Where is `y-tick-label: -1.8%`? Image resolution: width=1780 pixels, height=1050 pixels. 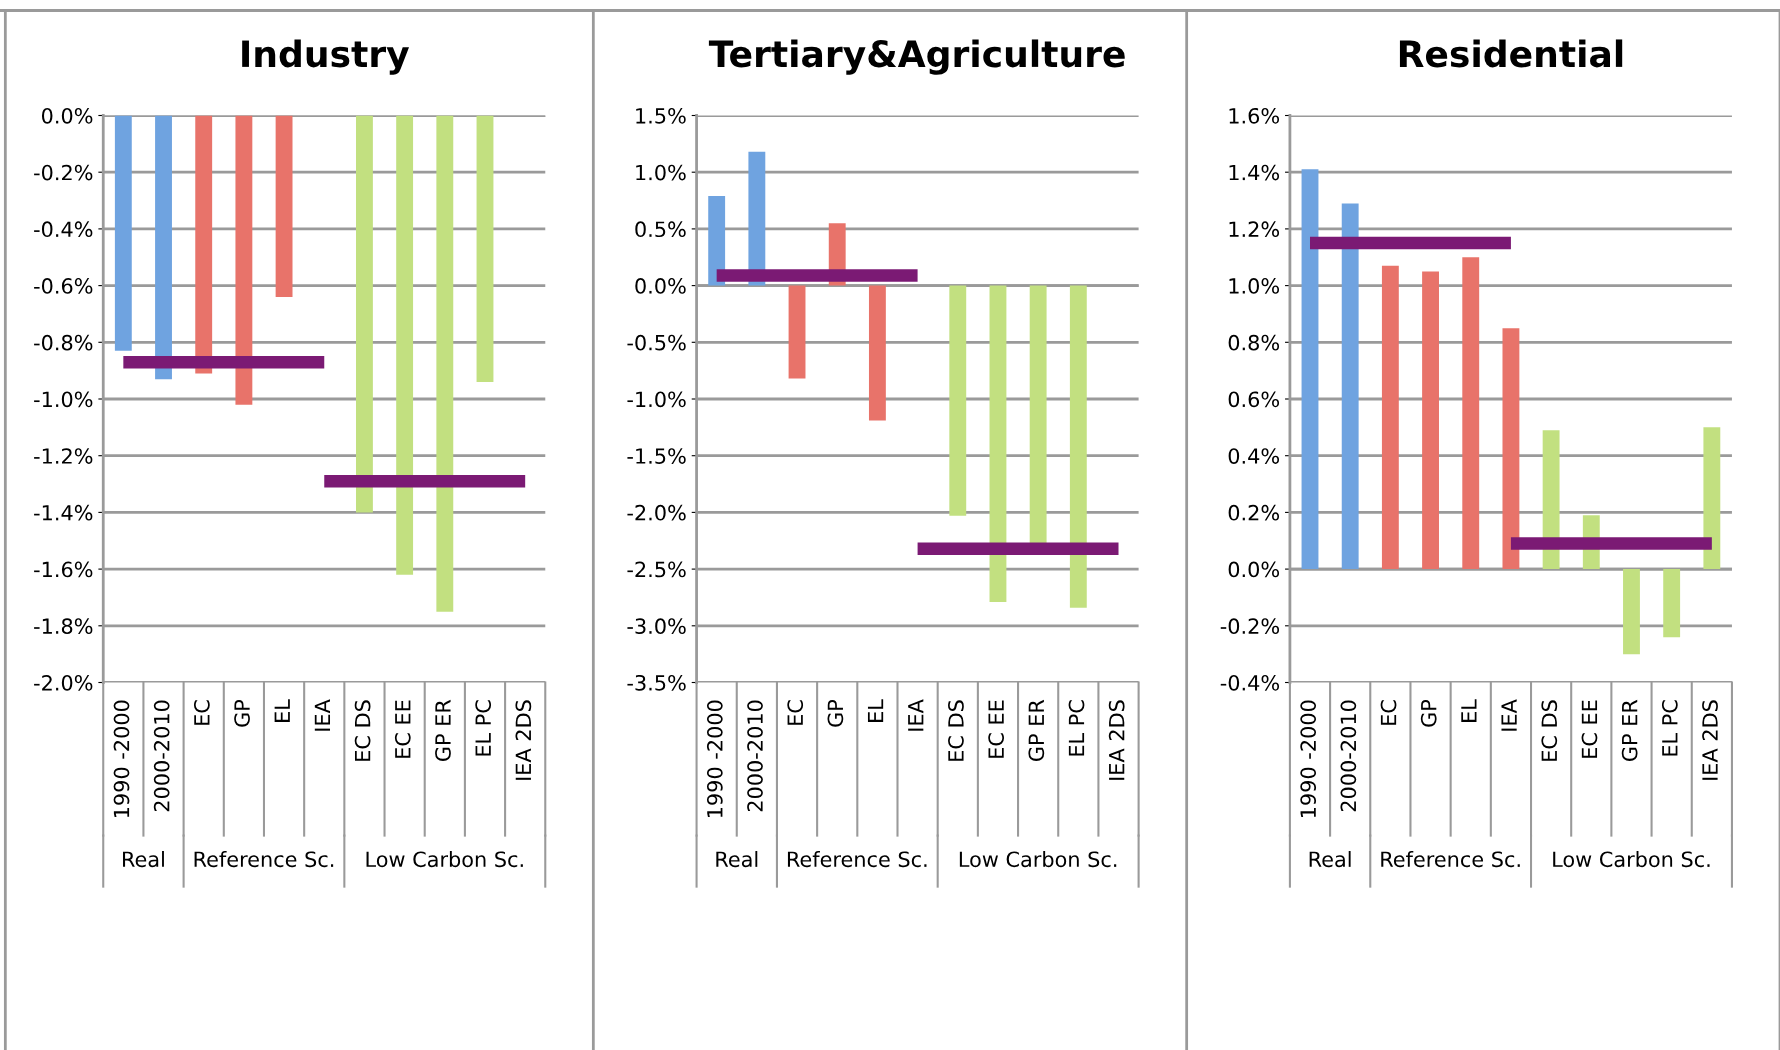
y-tick-label: -1.8% is located at coordinates (63, 626).